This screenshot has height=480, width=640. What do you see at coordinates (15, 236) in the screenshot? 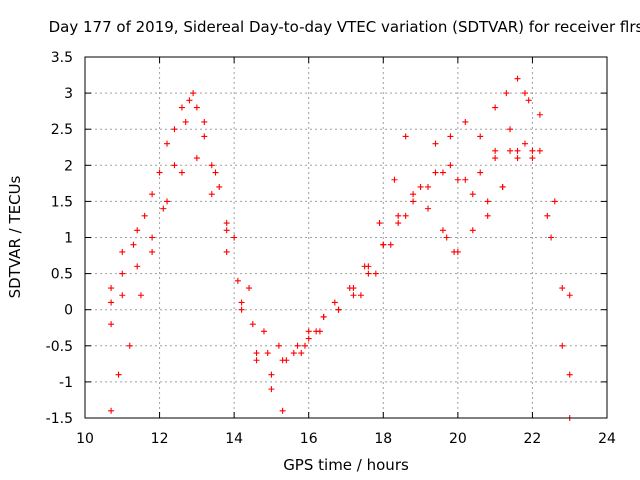
I see `y-axis-title: SDTVAR / TECUs` at bounding box center [15, 236].